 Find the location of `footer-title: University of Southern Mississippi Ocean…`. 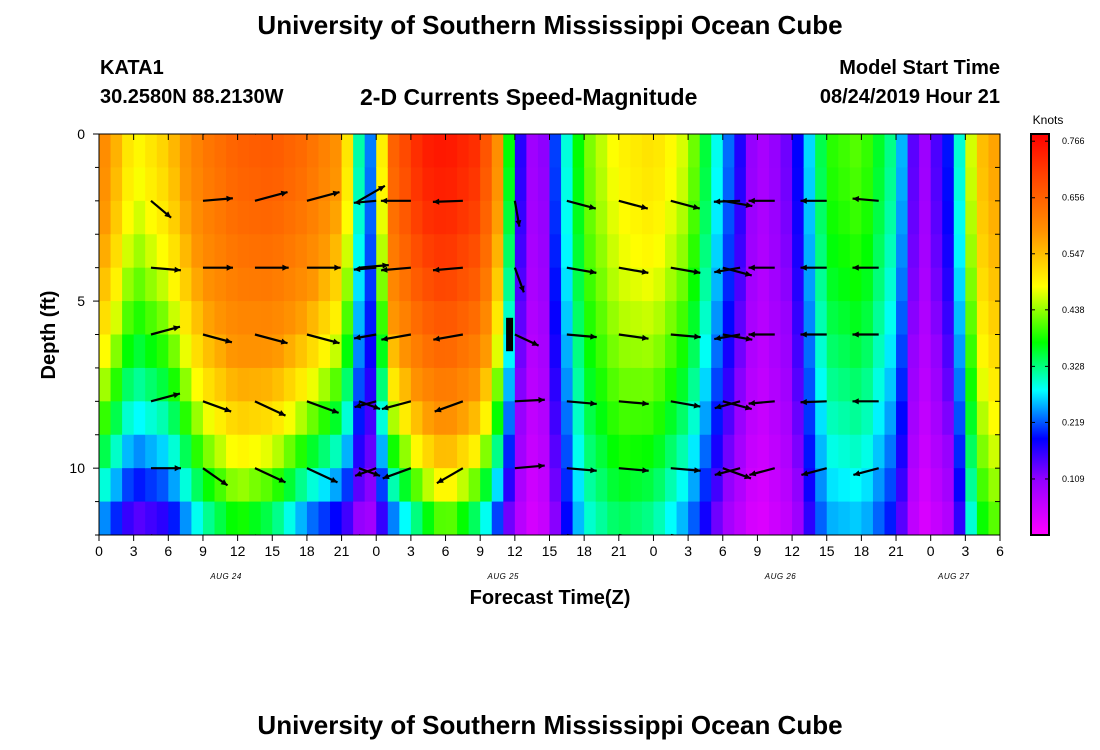

footer-title: University of Southern Mississippi Ocean… is located at coordinates (550, 725).